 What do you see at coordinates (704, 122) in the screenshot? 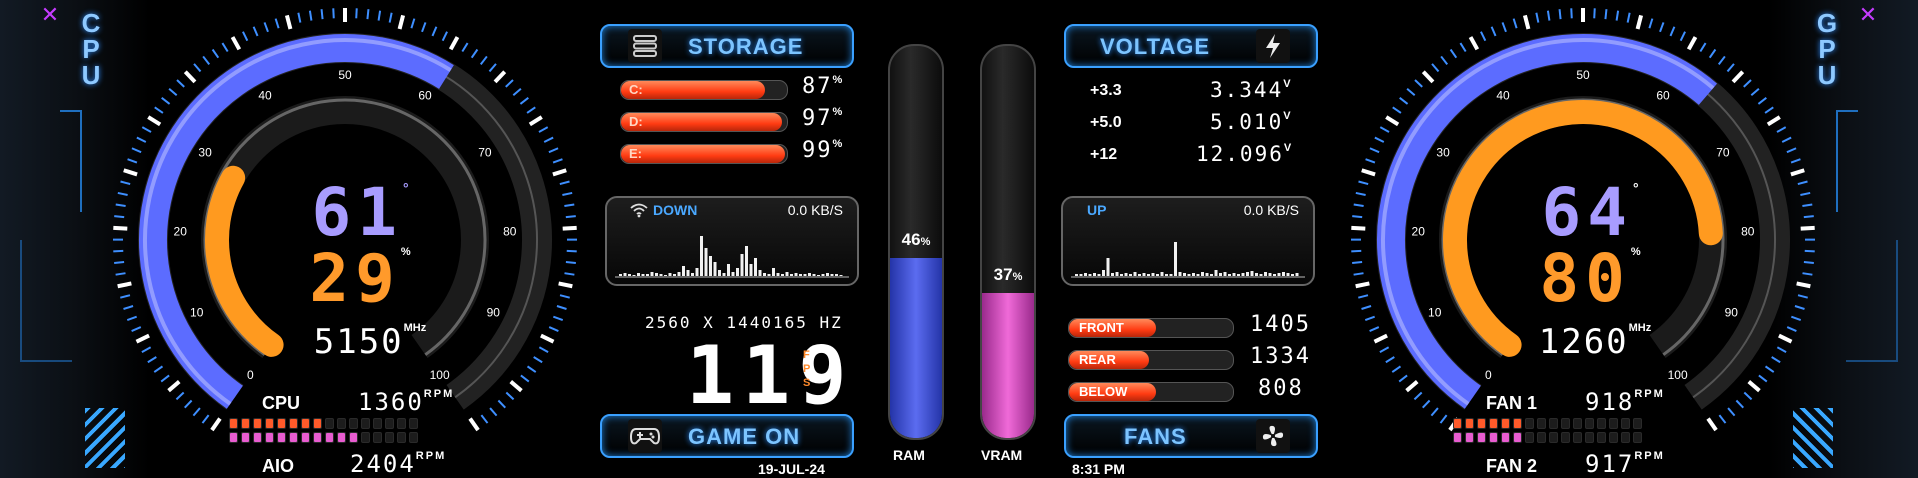
I see `drive-bar-d: D:` at bounding box center [704, 122].